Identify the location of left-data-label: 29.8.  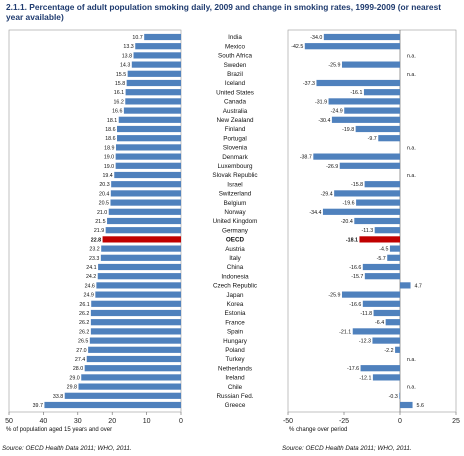
(72, 388).